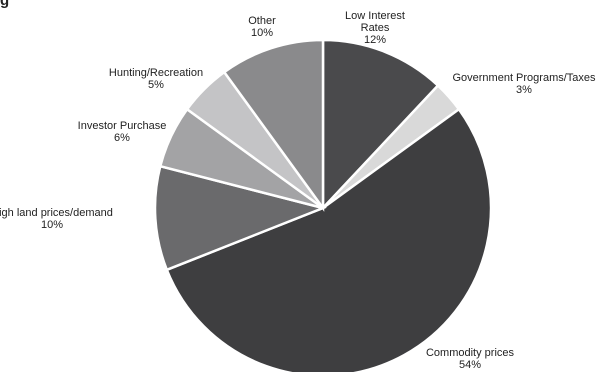 This screenshot has height=372, width=605. What do you see at coordinates (156, 79) in the screenshot?
I see `slice-label-5: Hunting/Recreation 5%` at bounding box center [156, 79].